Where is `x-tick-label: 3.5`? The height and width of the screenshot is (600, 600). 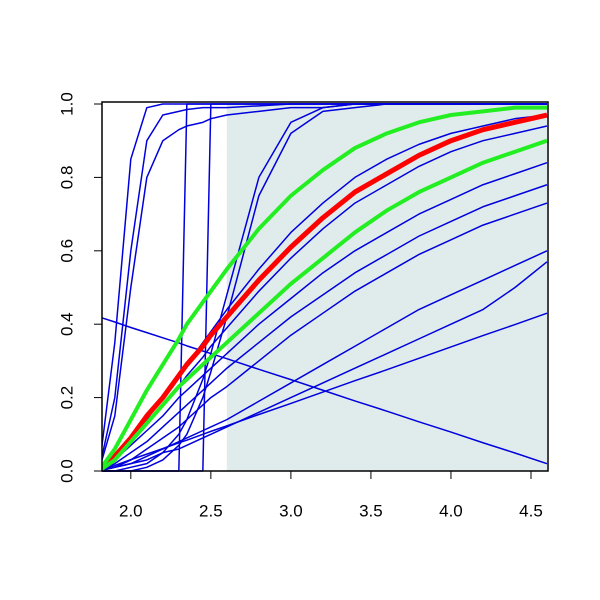 x-tick-label: 3.5 is located at coordinates (371, 510).